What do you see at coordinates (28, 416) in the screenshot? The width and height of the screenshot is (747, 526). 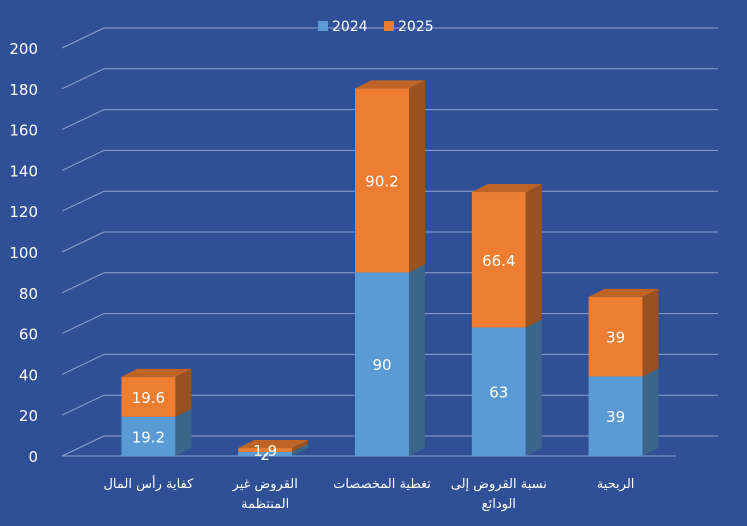 I see `y-tick-label: 20` at bounding box center [28, 416].